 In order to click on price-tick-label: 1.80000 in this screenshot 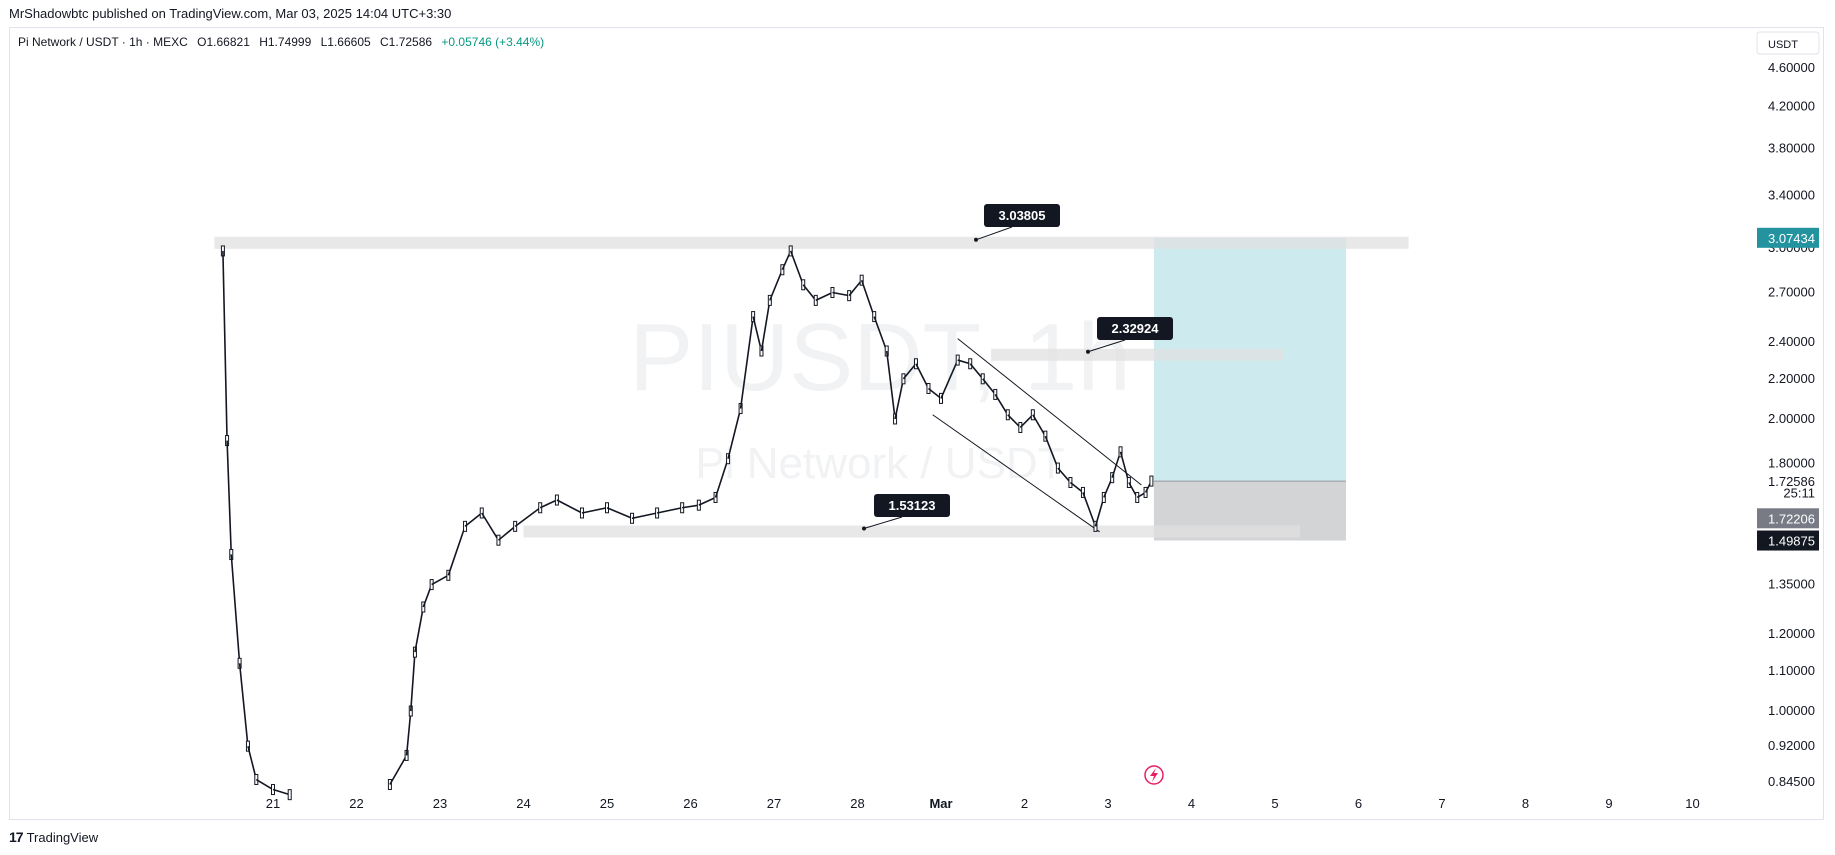, I will do `click(1791, 462)`.